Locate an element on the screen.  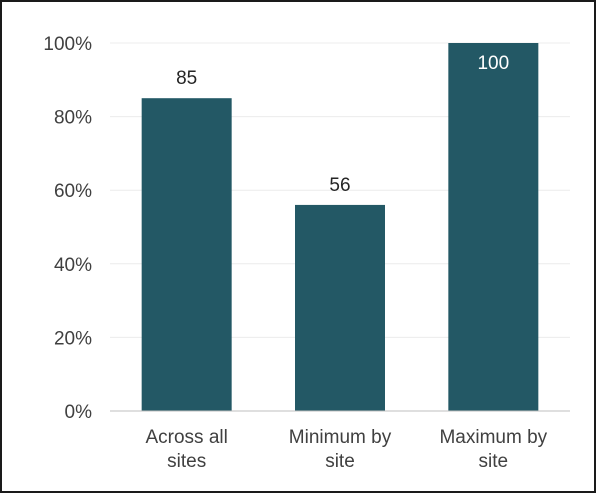
y-tick-label: 40% is located at coordinates (73, 265).